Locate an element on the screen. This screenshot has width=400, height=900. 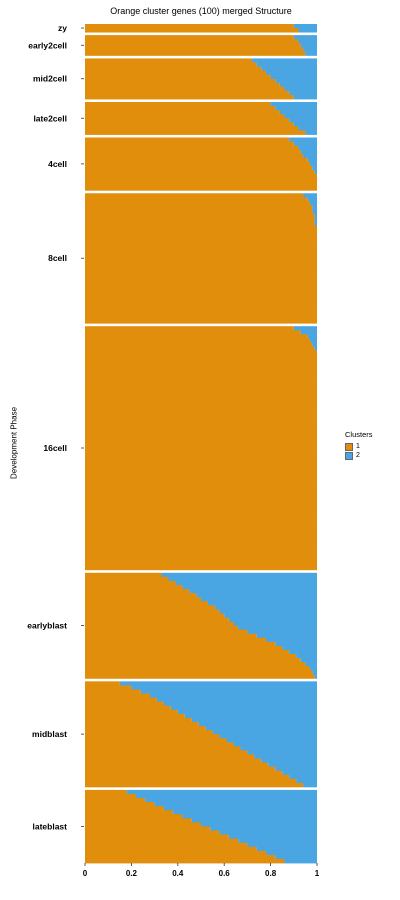
bar-earlyblast-19-cluster2 is located at coordinates (303, 652).